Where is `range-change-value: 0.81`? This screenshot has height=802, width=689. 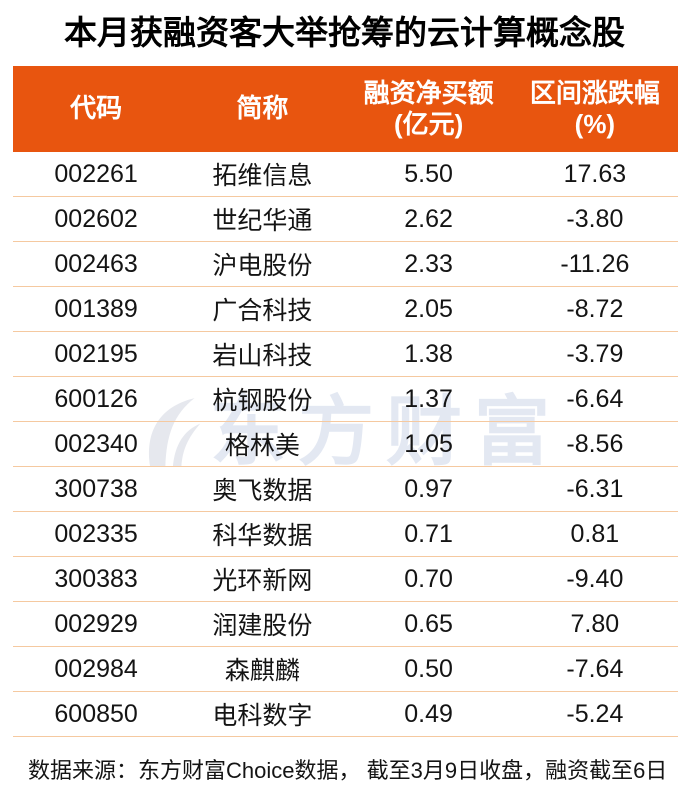
range-change-value: 0.81 is located at coordinates (595, 533).